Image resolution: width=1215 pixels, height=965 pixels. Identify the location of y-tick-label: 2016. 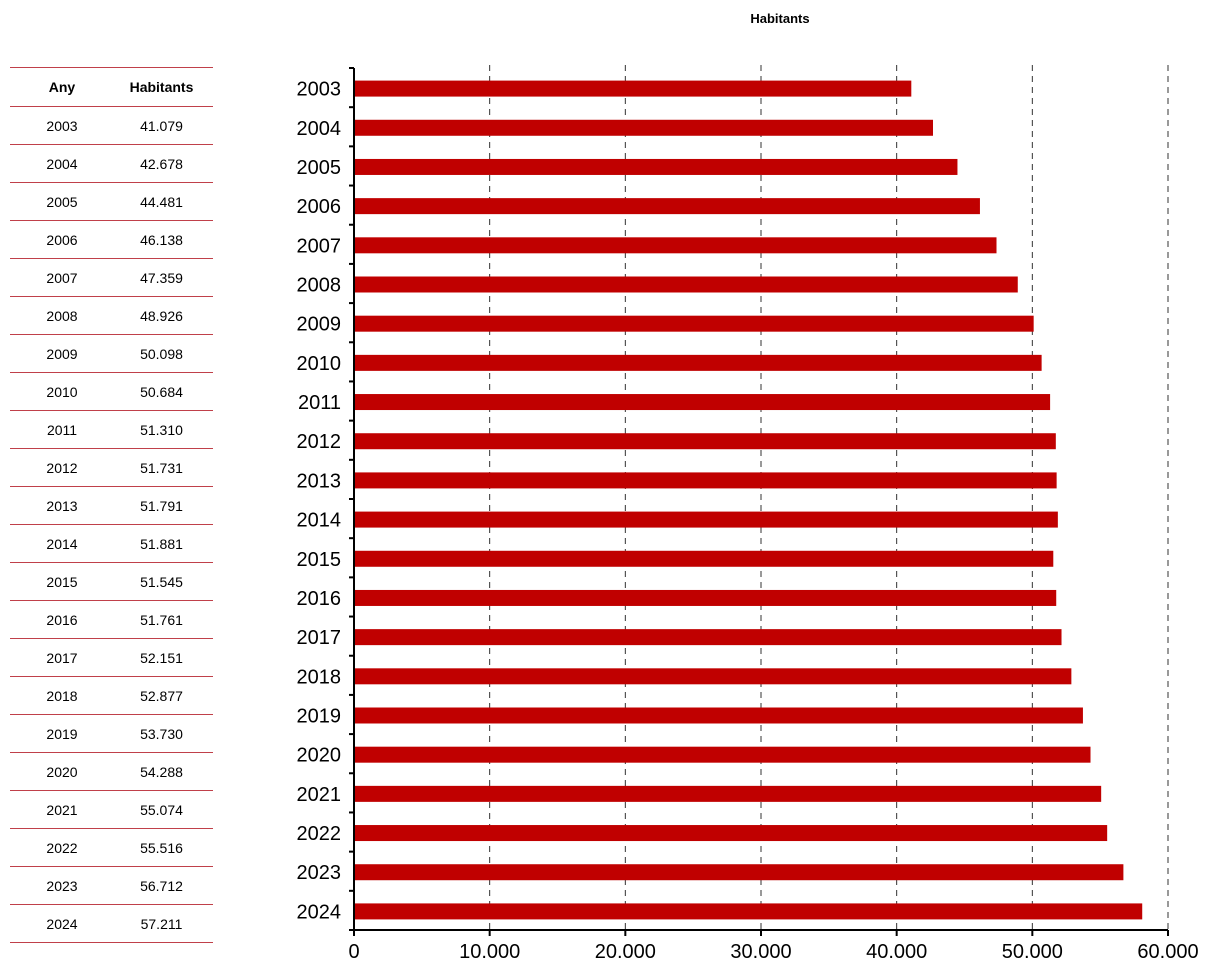
(319, 599).